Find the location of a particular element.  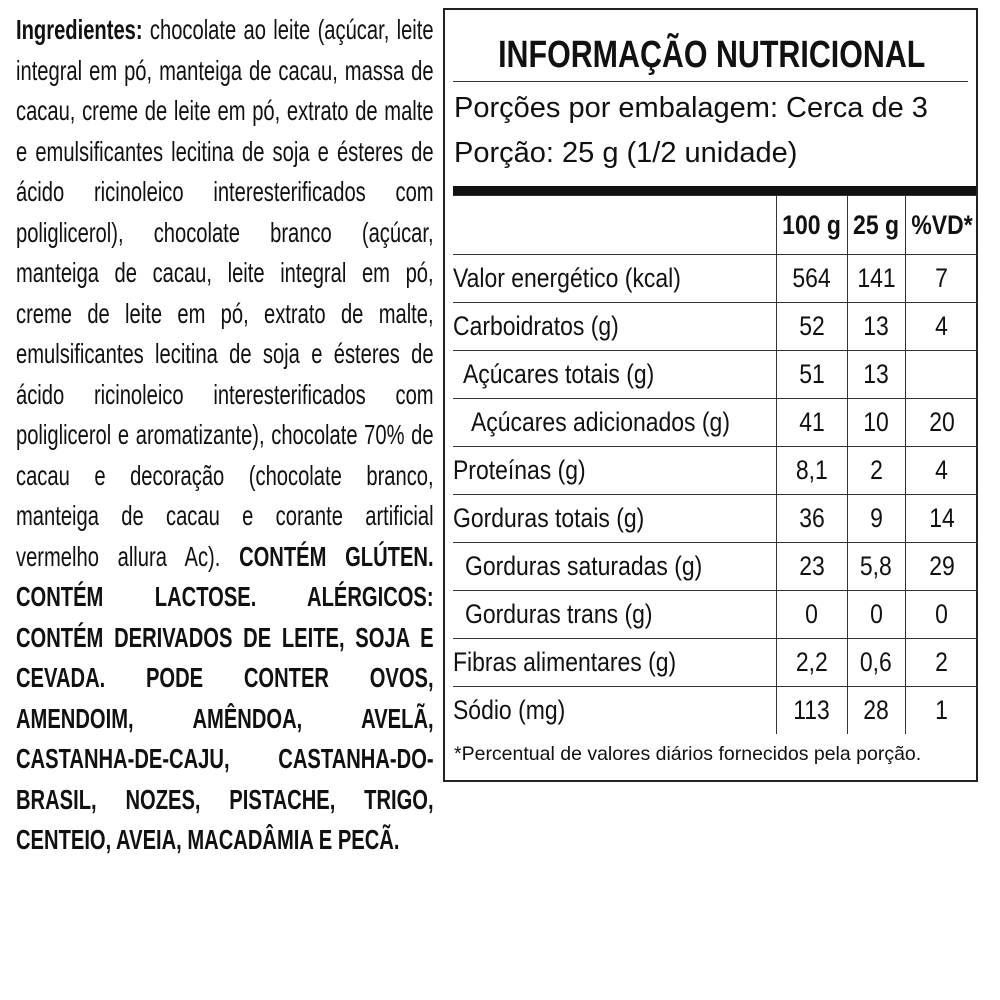

nutrient-value: 20 is located at coordinates (941, 422).